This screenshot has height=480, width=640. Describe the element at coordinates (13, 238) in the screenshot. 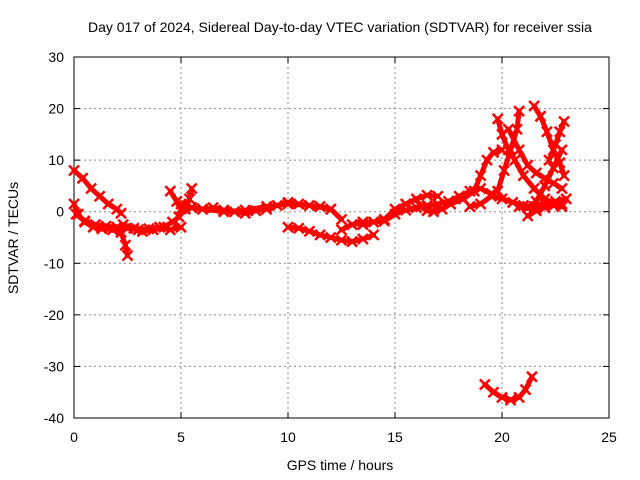

I see `y-axis-title: SDTVAR / TECUs` at that location.